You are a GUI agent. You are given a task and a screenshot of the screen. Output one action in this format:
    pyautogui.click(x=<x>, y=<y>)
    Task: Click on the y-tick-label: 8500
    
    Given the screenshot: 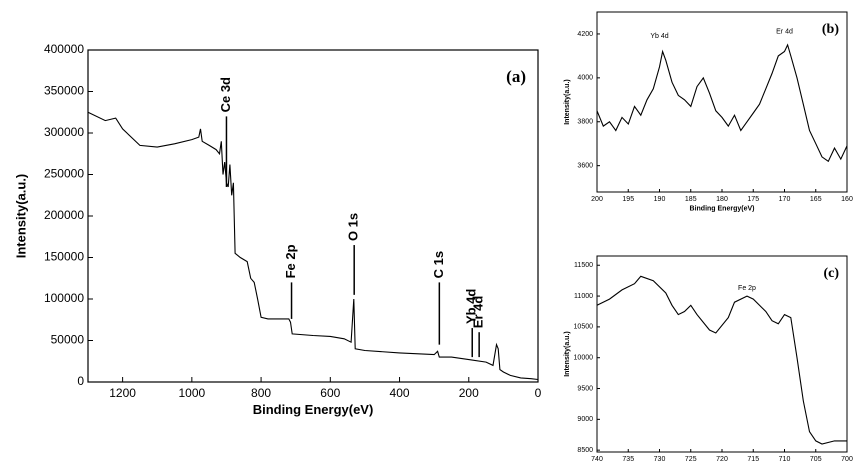 What is the action you would take?
    pyautogui.click(x=585, y=450)
    